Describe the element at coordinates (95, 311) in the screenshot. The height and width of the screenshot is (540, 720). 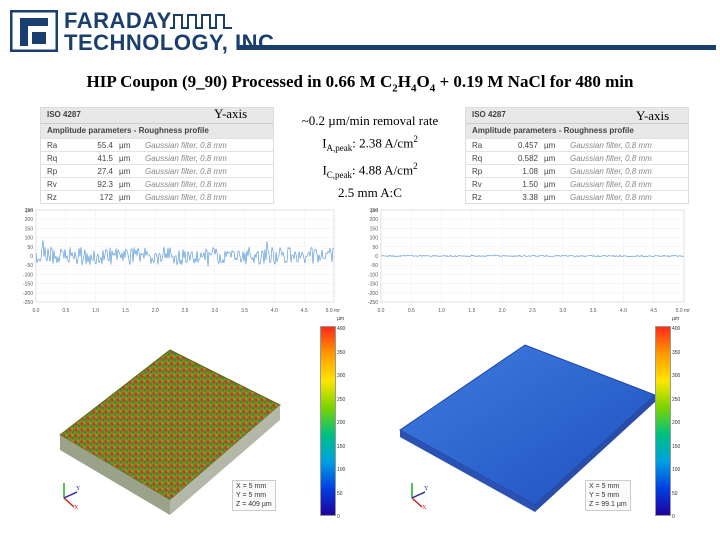
I see `profile-xtick: 1.0` at that location.